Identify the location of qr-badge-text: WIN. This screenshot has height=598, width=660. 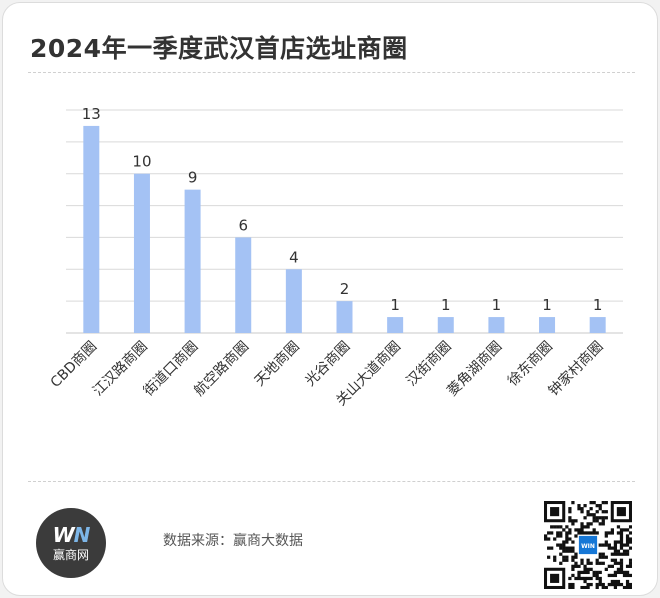
(588, 546).